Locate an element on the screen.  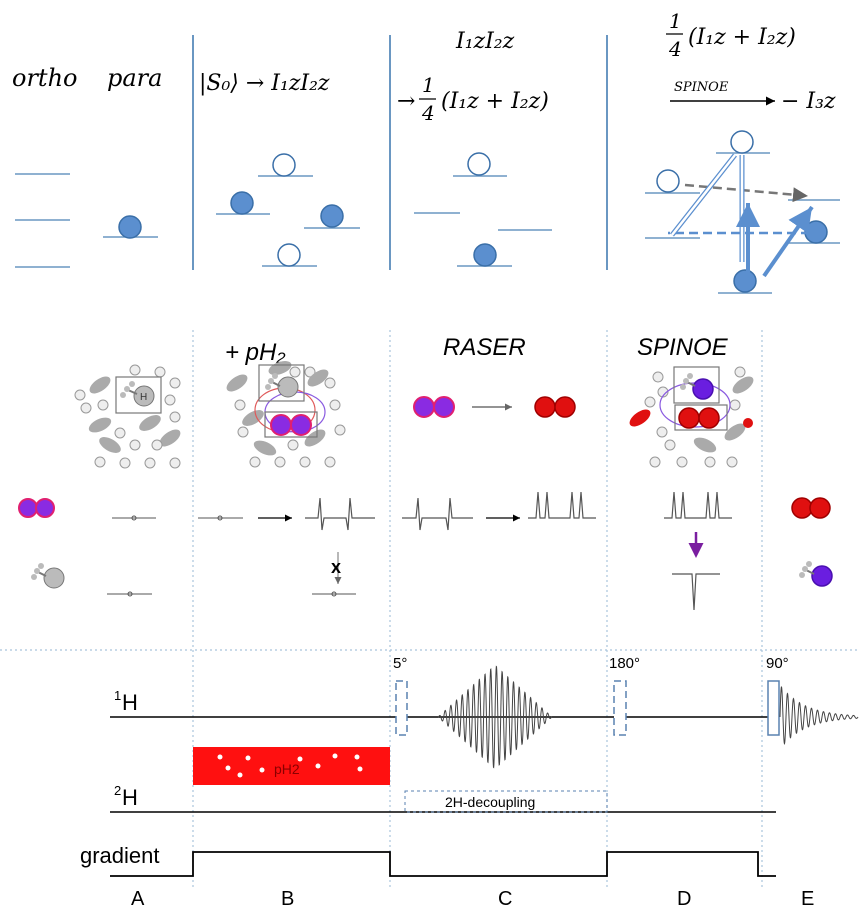
p2-empty-spin-bottom is located at coordinates (289, 255).